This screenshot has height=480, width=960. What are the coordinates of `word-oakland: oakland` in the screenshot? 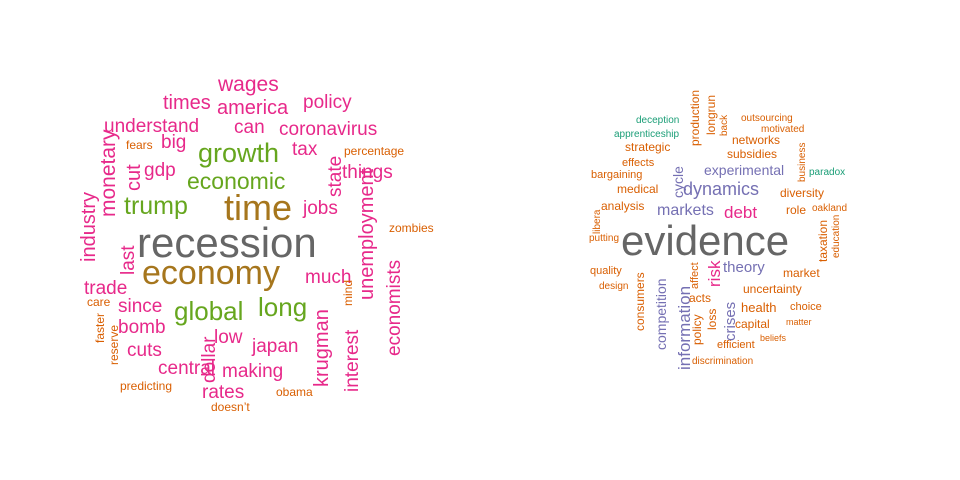 It's located at (830, 208).